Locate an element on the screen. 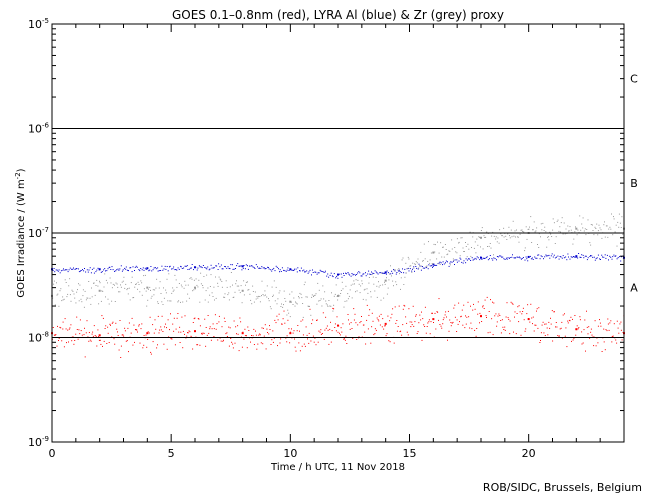 This screenshot has height=500, width=650. x-tick-label: 5 is located at coordinates (171, 453).